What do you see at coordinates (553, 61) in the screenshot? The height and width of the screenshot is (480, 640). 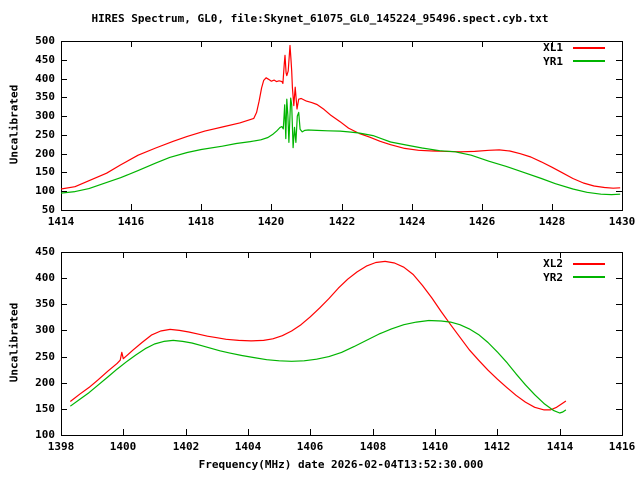 I see `legend-label-yr1: YR1` at bounding box center [553, 61].